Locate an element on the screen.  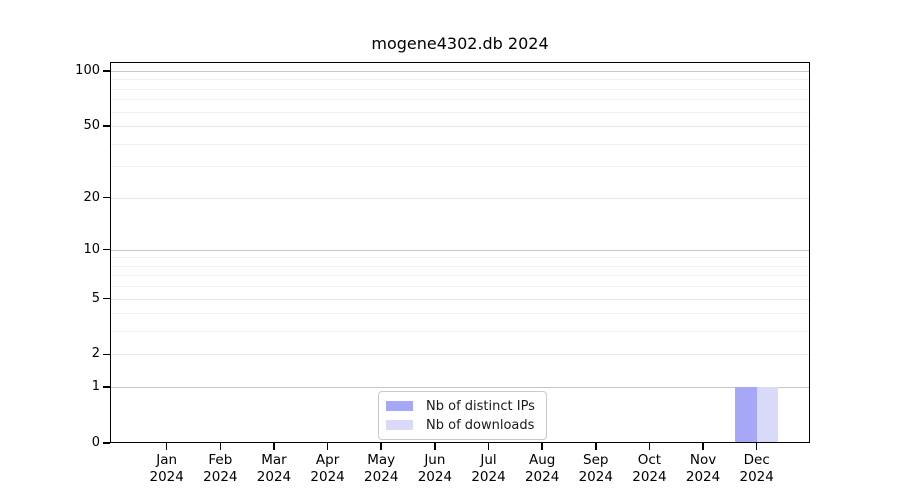
y-tick-label-20: 20 is located at coordinates (91, 197).